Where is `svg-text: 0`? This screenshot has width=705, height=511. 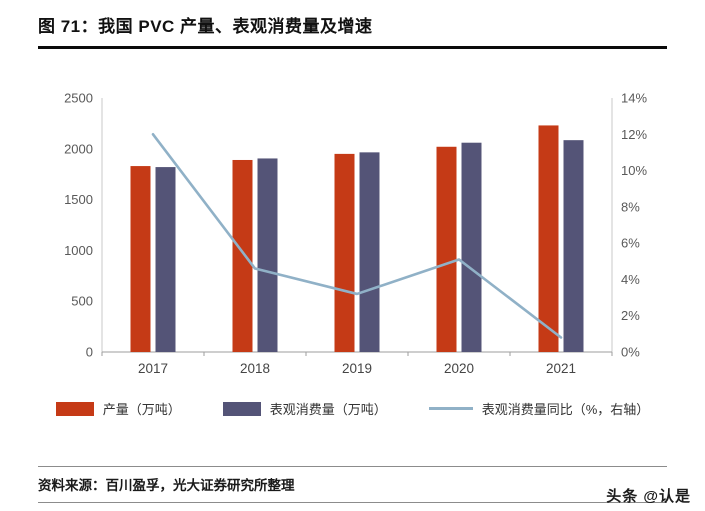 svg-text: 0 is located at coordinates (89, 352).